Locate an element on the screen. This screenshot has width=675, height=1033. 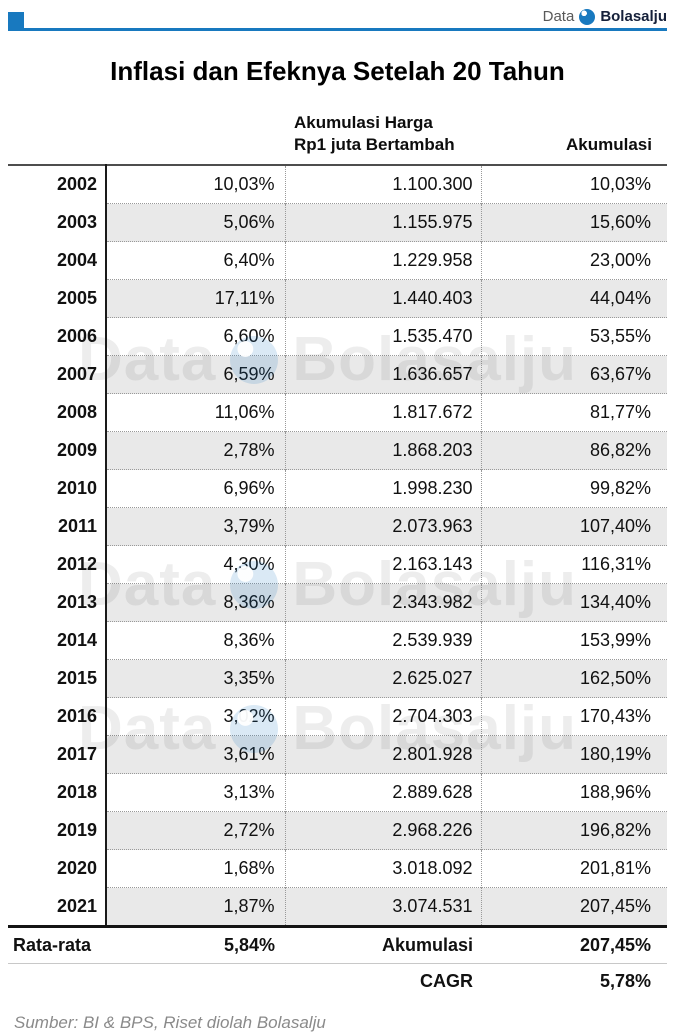
cell-price: 2.889.628 is located at coordinates (382, 792).